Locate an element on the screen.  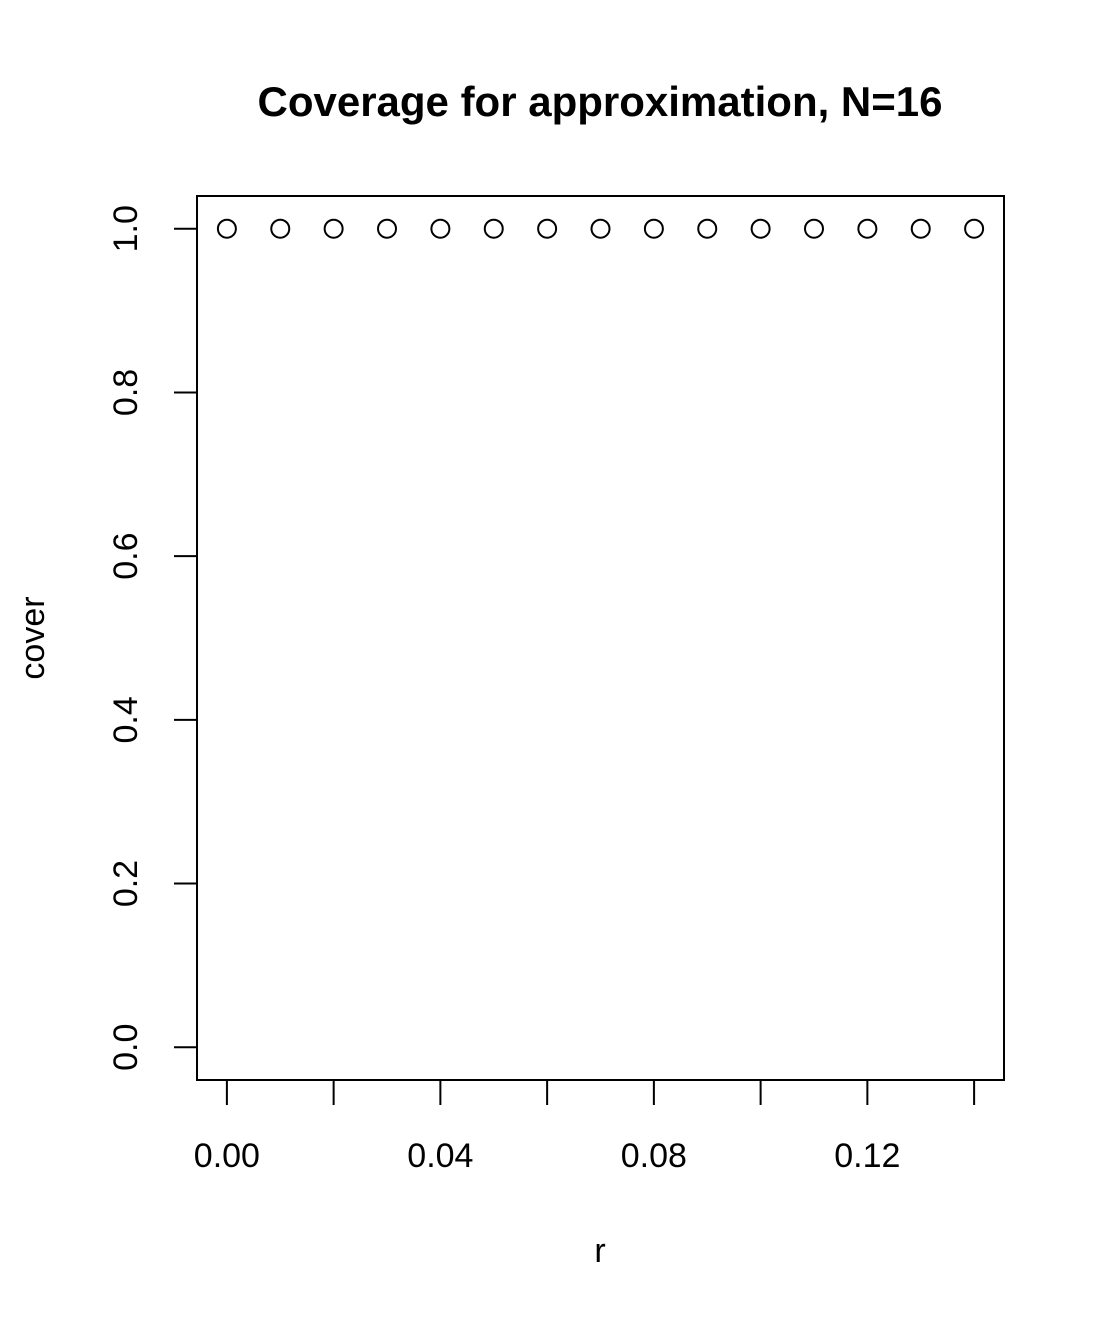
chart-title: Coverage for approximation, N=16 is located at coordinates (599, 101).